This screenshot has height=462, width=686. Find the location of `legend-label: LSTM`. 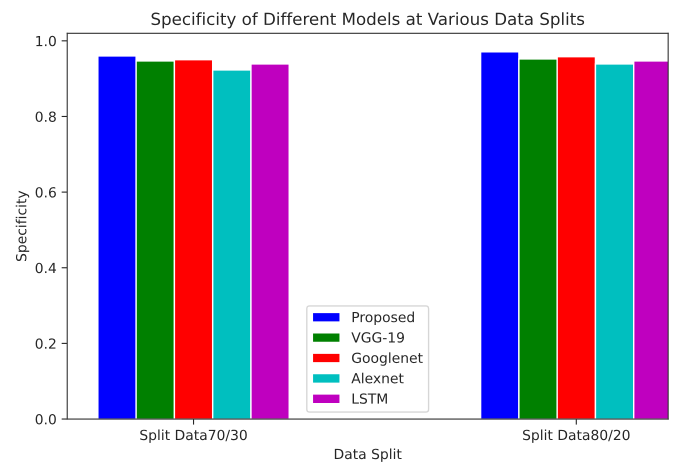

legend-label: LSTM is located at coordinates (369, 398).